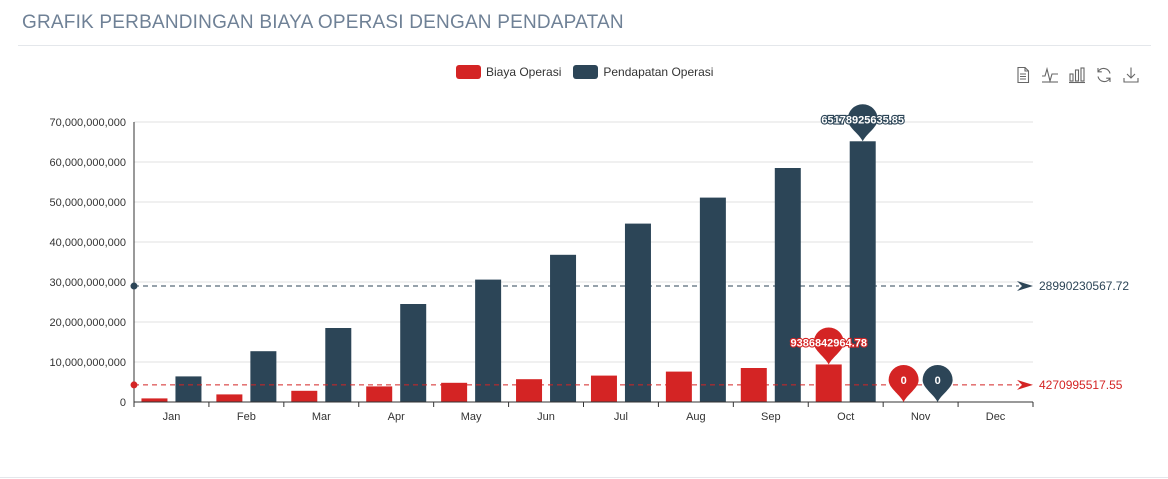 The height and width of the screenshot is (479, 1168). What do you see at coordinates (1104, 75) in the screenshot?
I see `restore-icon` at bounding box center [1104, 75].